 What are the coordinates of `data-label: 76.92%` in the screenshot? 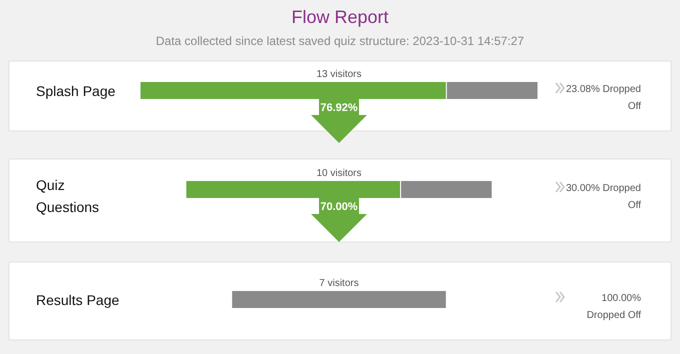 It's located at (339, 108).